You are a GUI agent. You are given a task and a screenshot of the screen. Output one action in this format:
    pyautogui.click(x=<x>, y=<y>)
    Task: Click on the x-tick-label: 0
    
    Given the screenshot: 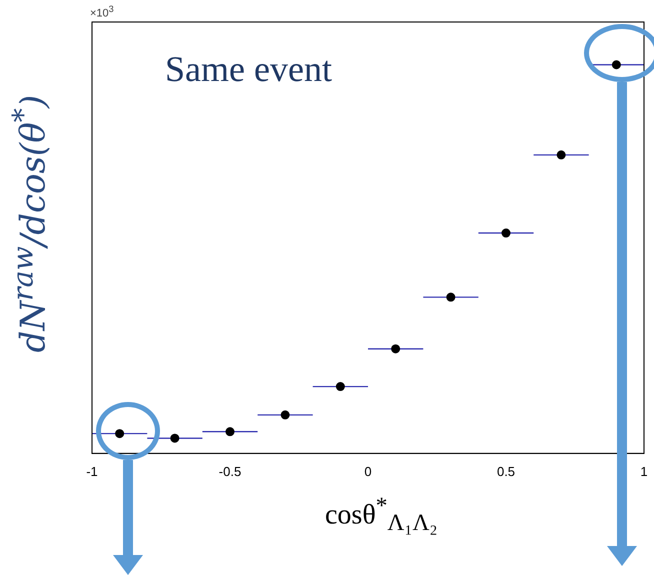 What is the action you would take?
    pyautogui.click(x=368, y=471)
    